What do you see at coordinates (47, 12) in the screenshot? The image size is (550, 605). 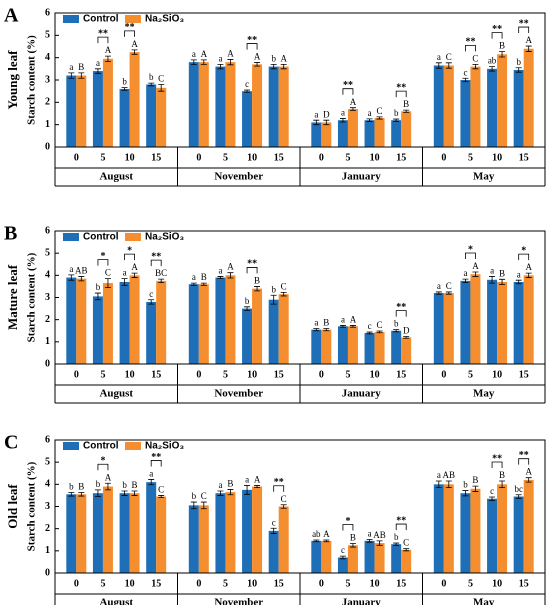 I see `y-tick-label: 6` at bounding box center [47, 12].